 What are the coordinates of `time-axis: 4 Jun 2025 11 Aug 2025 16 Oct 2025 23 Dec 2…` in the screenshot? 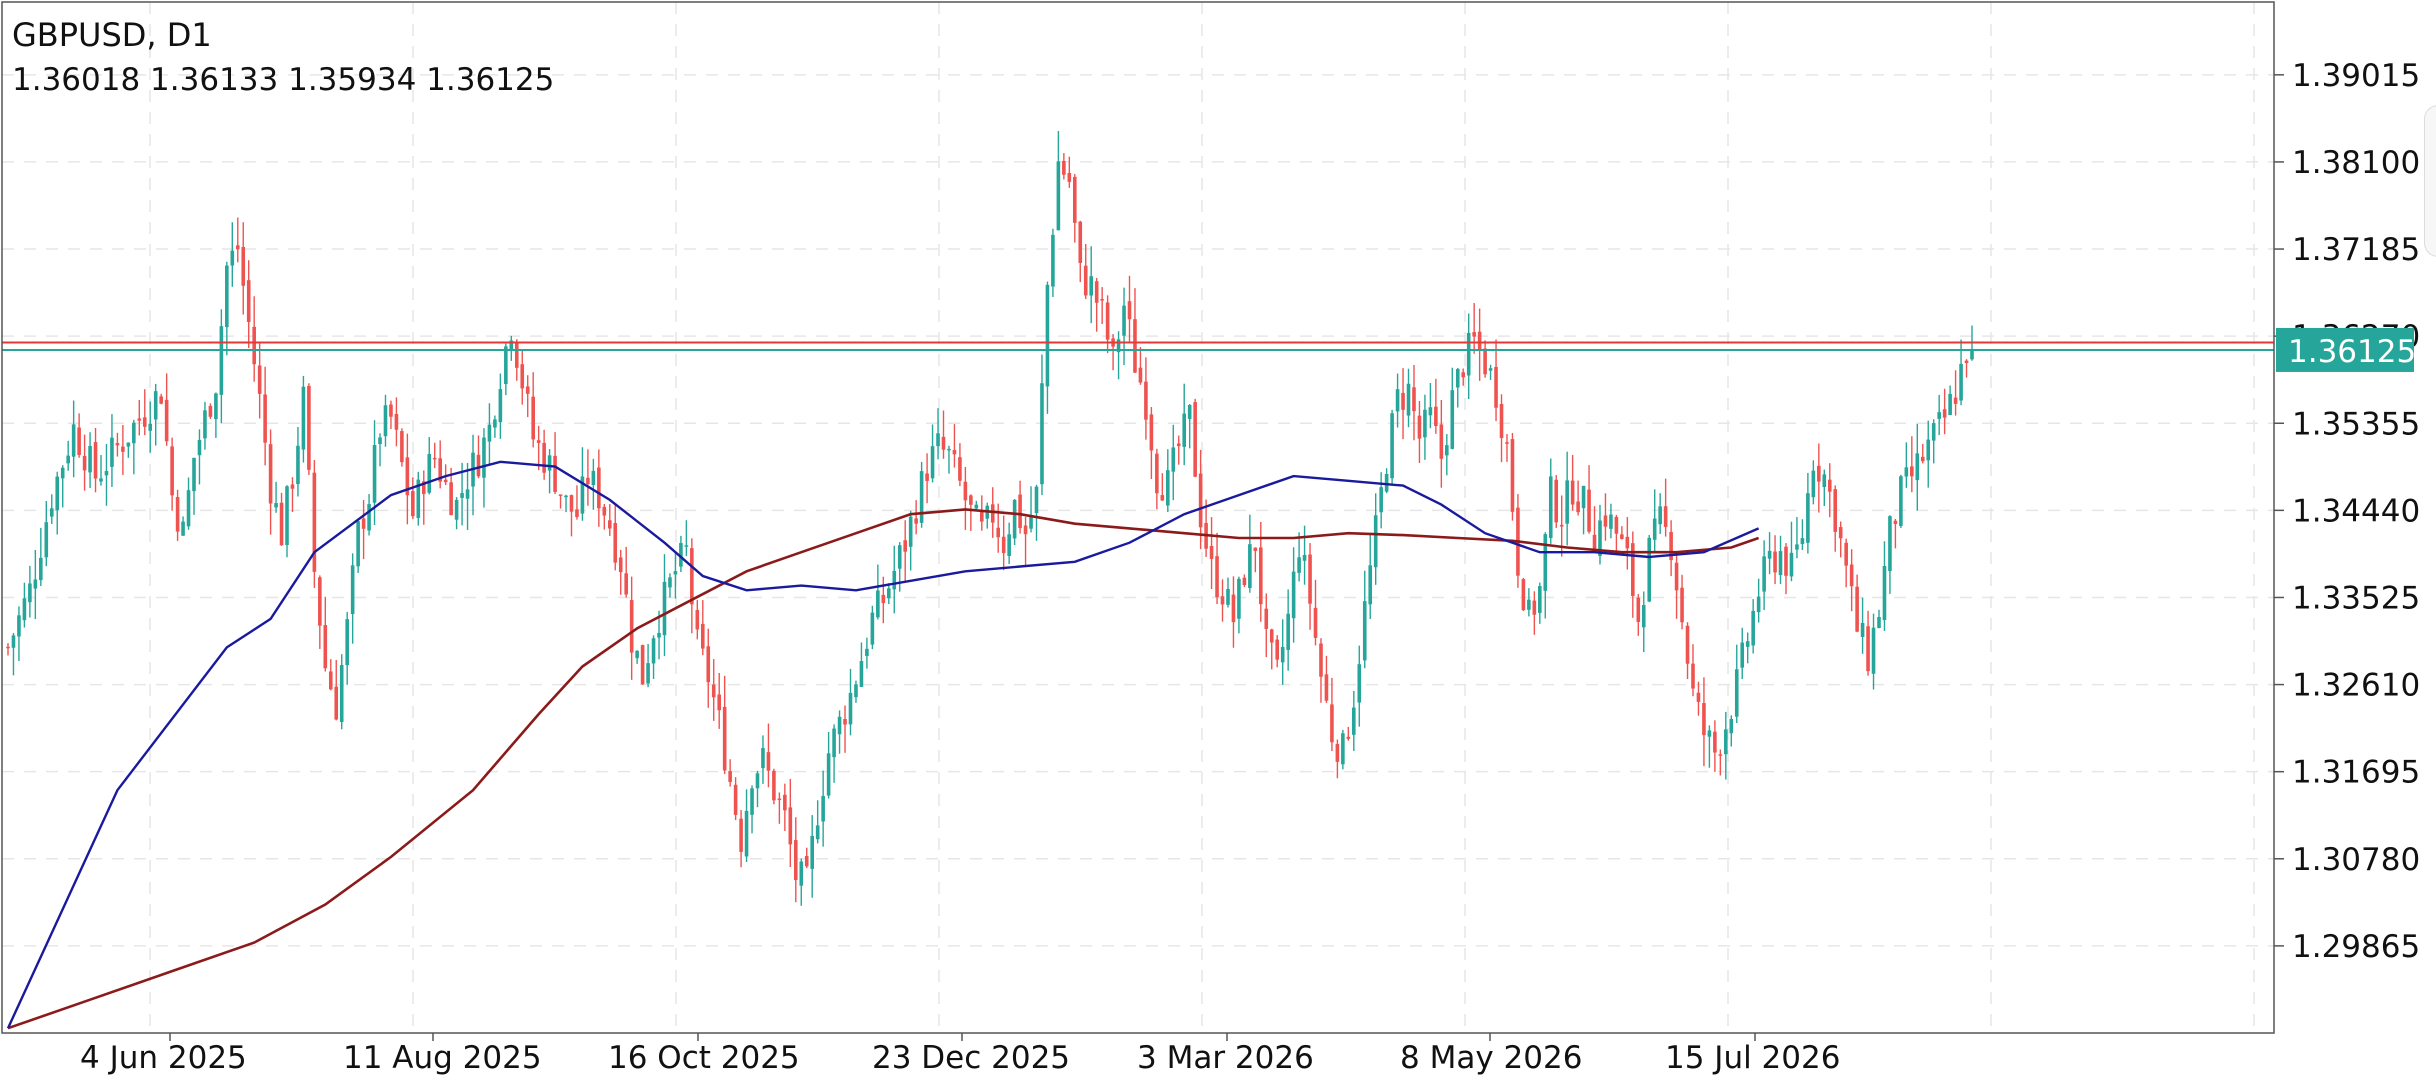 It's located at (960, 1054).